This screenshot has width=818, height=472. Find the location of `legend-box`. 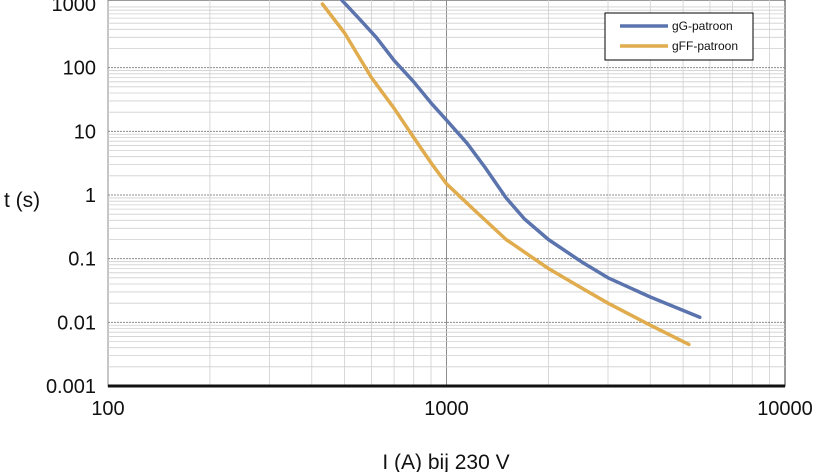

legend-box is located at coordinates (679, 36).